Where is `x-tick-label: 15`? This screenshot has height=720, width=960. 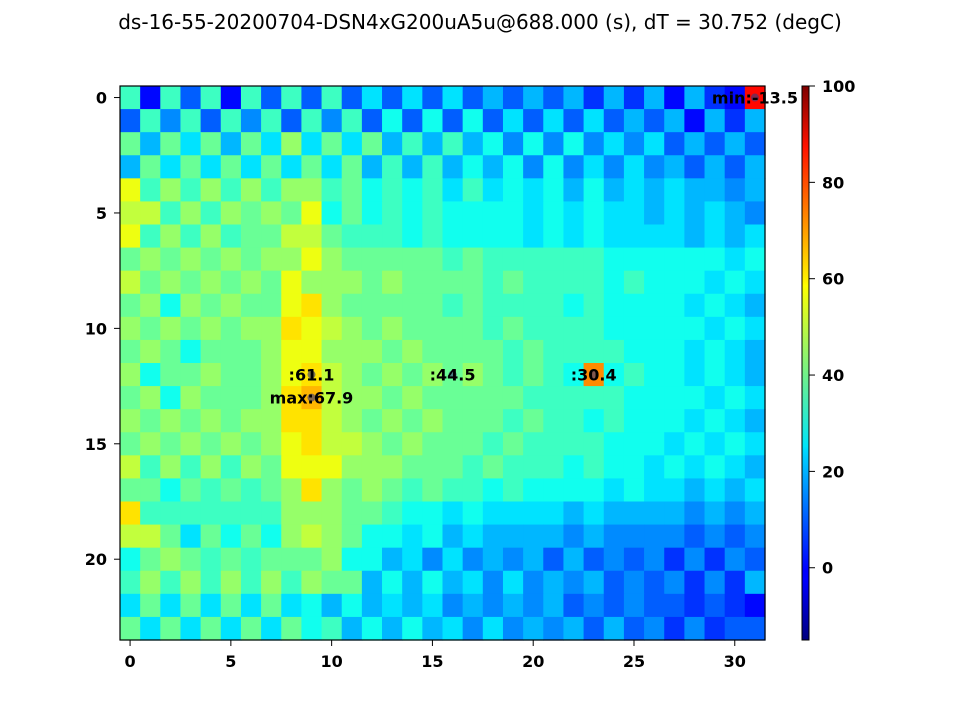 x-tick-label: 15 is located at coordinates (432, 661).